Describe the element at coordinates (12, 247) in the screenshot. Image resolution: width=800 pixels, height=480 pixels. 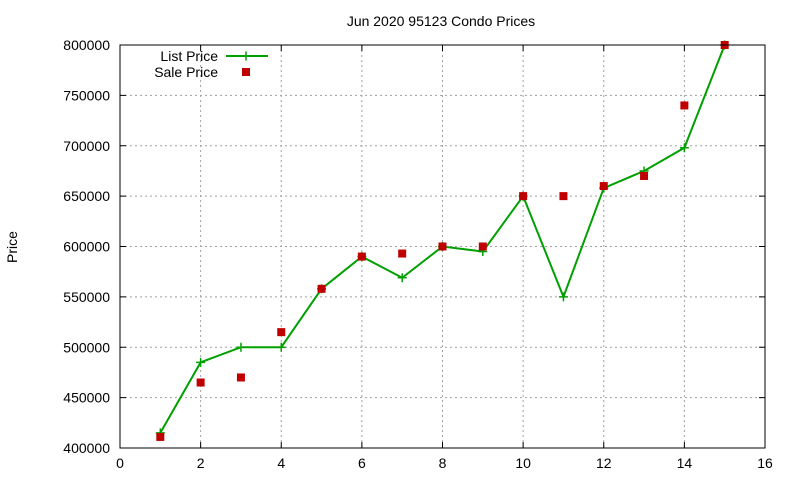
I see `y-axis-label: Price` at that location.